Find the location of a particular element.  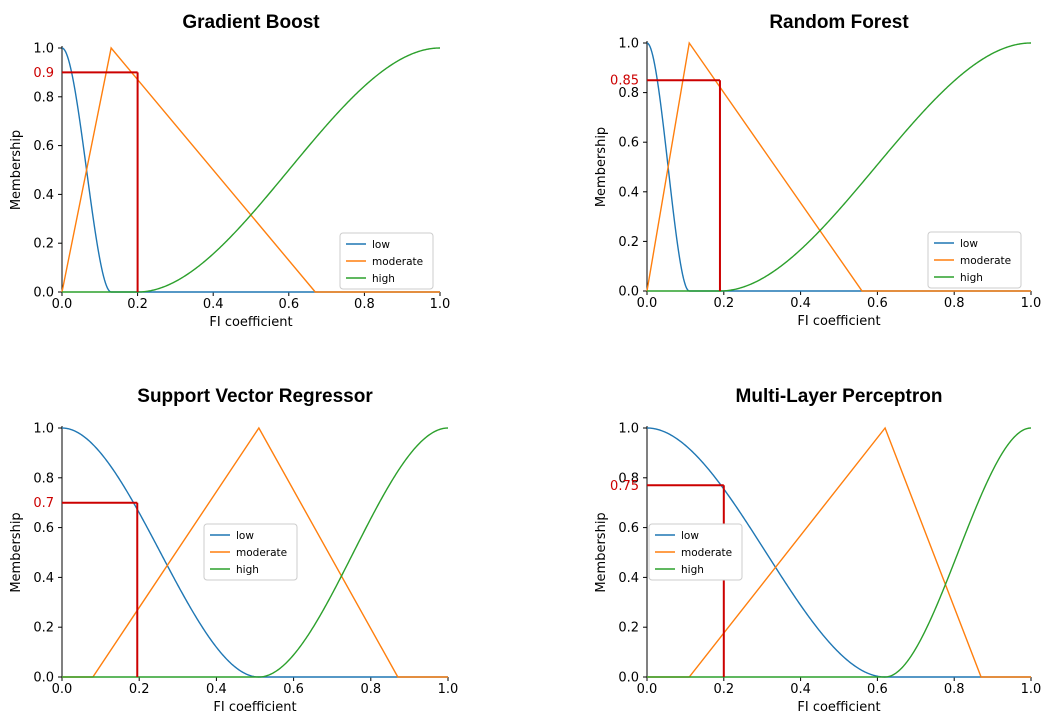

marker-value-label: 0.7 is located at coordinates (43, 503).